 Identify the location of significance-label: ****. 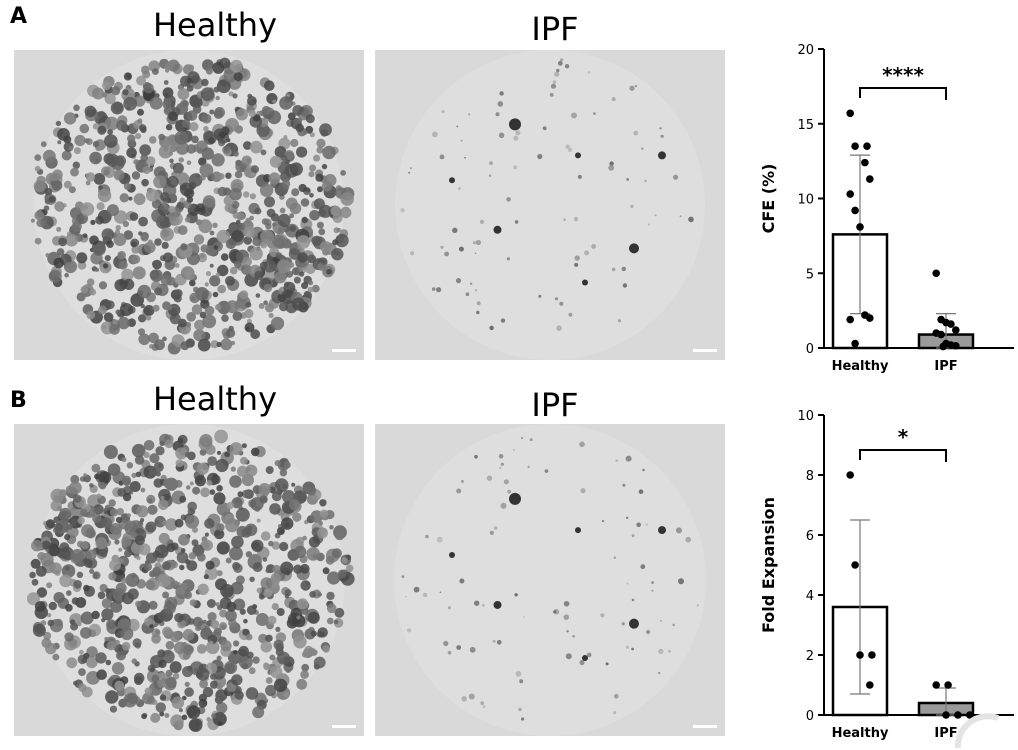
(903, 75).